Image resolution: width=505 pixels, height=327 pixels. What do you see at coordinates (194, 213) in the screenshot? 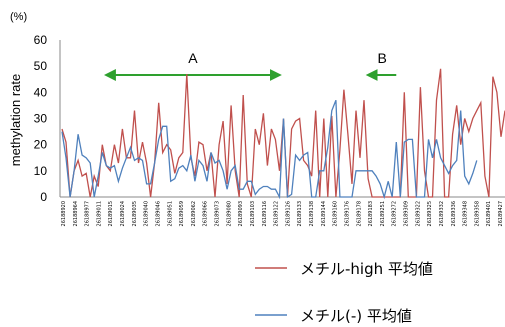
I see `x-tick-label: 26189062` at bounding box center [194, 213].